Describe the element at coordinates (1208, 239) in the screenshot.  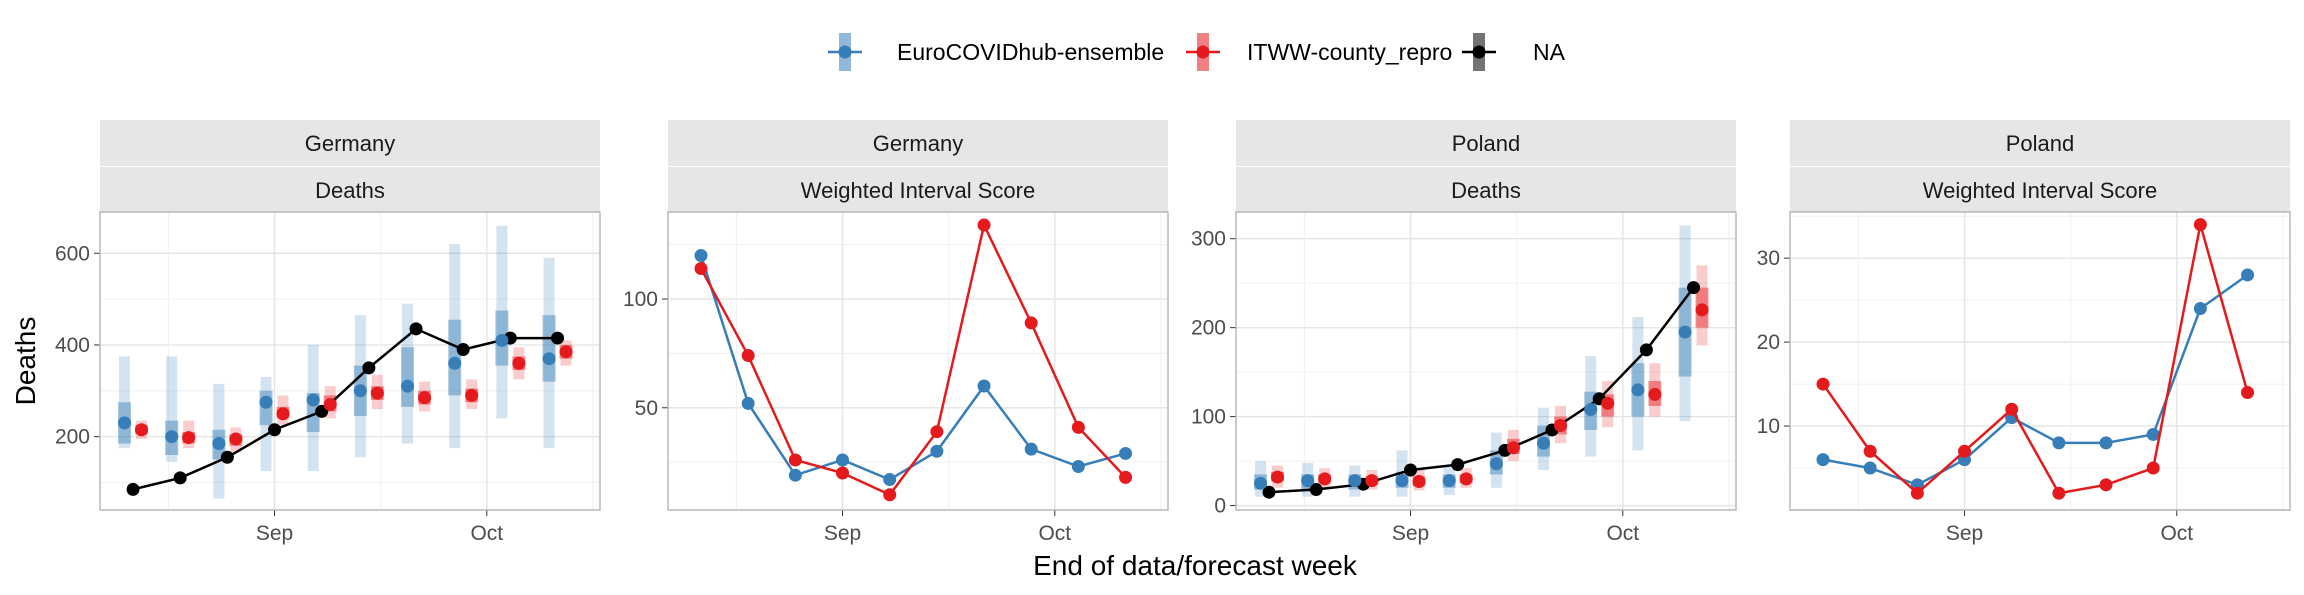
I see `y-tick-label: 300` at that location.